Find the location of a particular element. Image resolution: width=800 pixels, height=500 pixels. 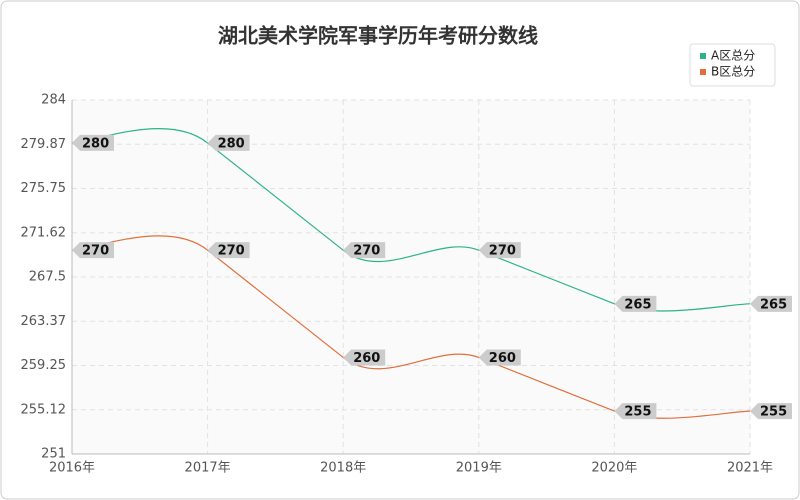

x-tick-label: 2021年 is located at coordinates (750, 468).